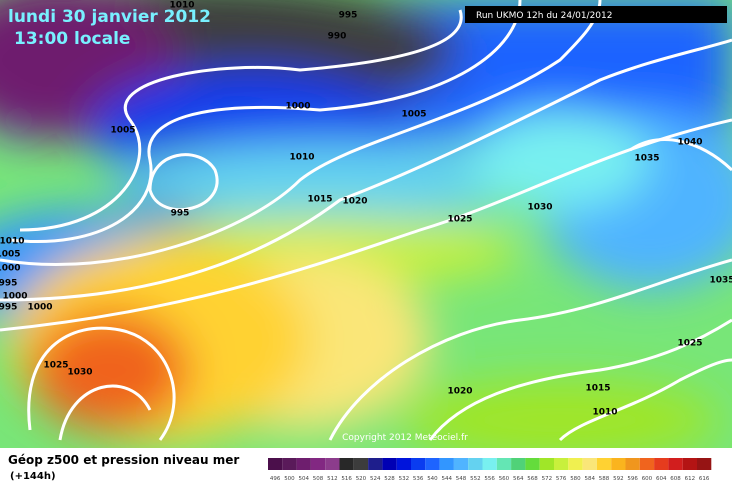 The image size is (732, 488). Describe the element at coordinates (337, 37) in the screenshot. I see `isobar-label: 990` at that location.